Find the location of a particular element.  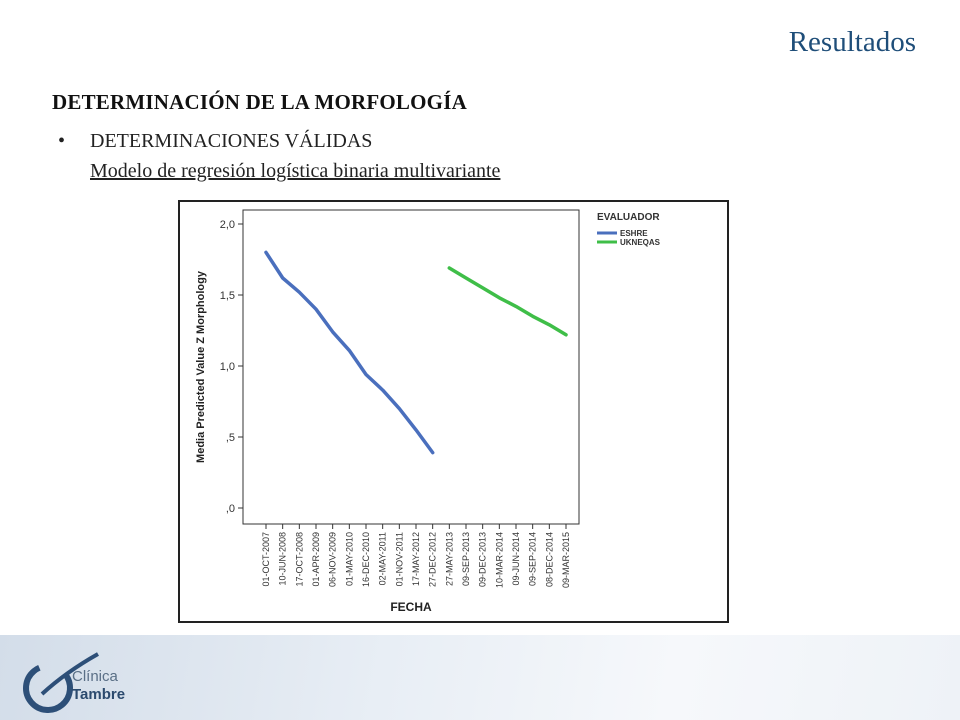

footer-band is located at coordinates (480, 677).